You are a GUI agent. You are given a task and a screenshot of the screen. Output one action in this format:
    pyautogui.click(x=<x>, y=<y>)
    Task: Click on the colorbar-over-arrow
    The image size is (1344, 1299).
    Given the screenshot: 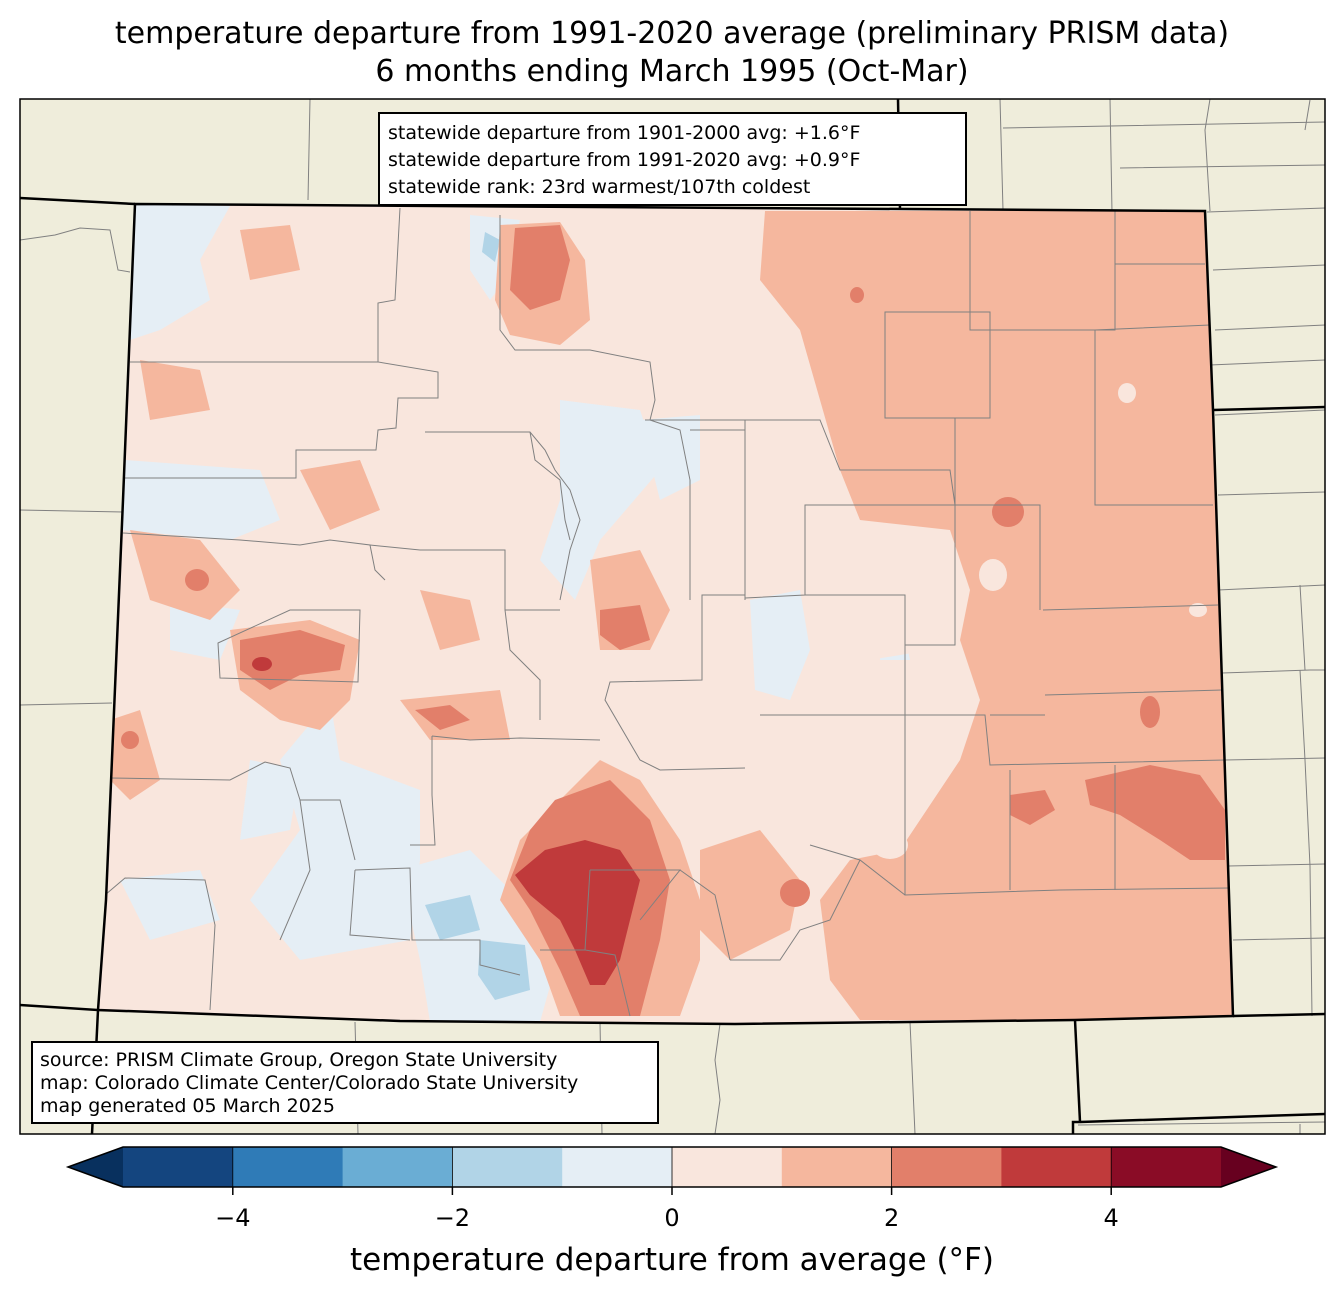 What is the action you would take?
    pyautogui.click(x=1248, y=1167)
    